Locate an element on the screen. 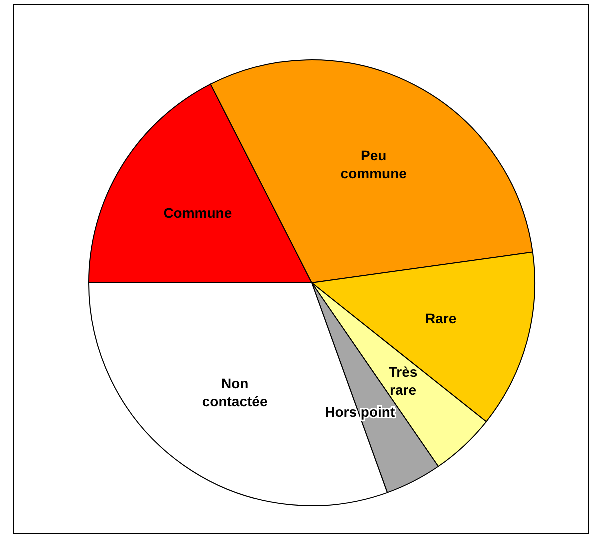 The height and width of the screenshot is (541, 593). slice-label: Commune is located at coordinates (198, 213).